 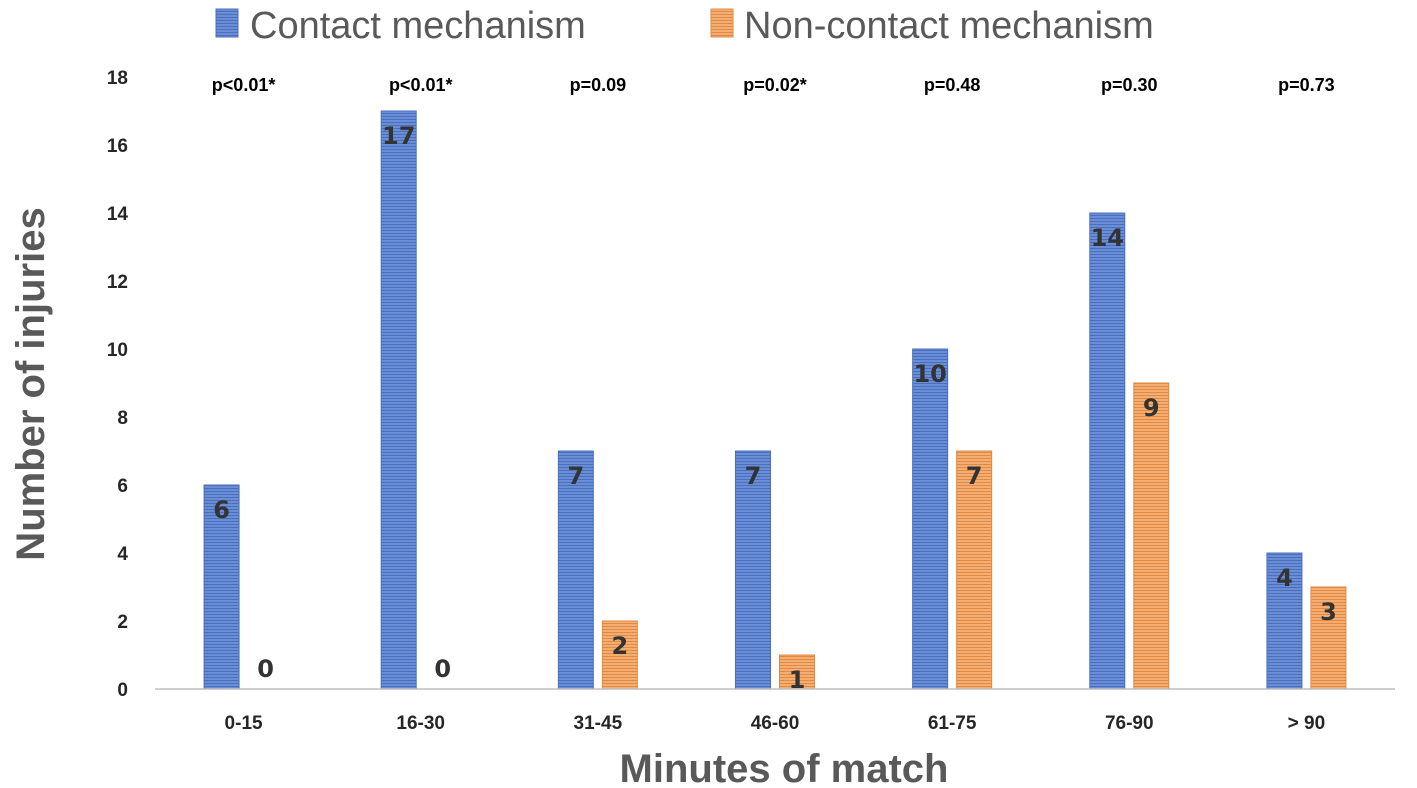 I want to click on y-tick-label: 18, so click(x=117, y=78).